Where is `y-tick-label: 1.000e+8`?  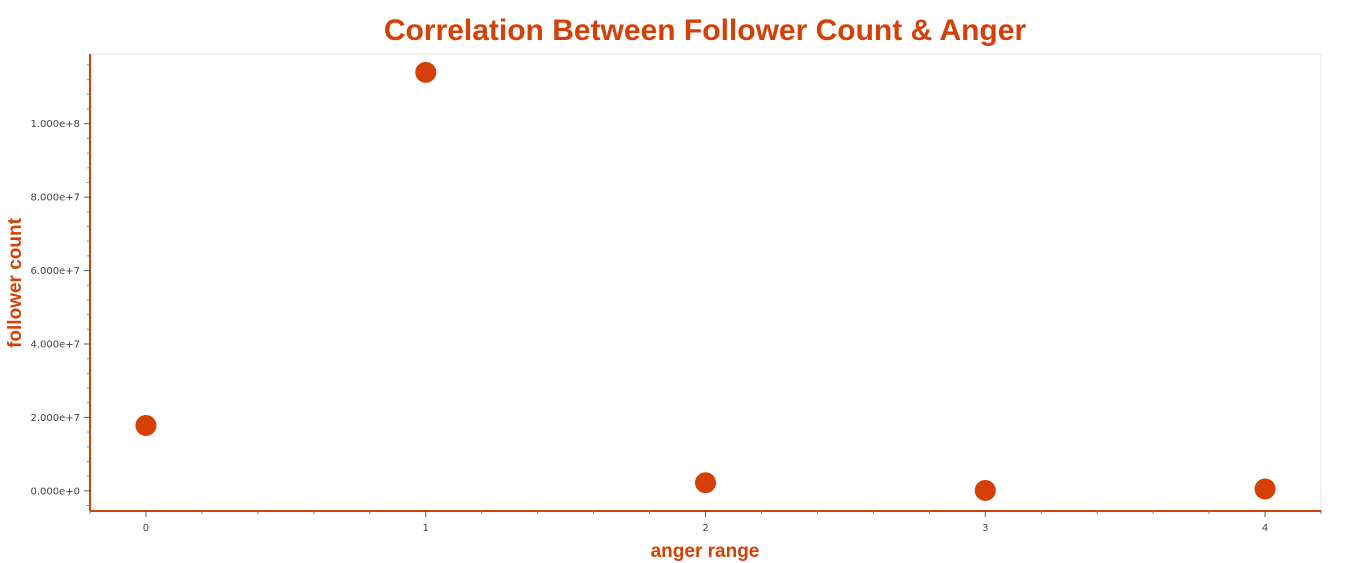
y-tick-label: 1.000e+8 is located at coordinates (55, 124).